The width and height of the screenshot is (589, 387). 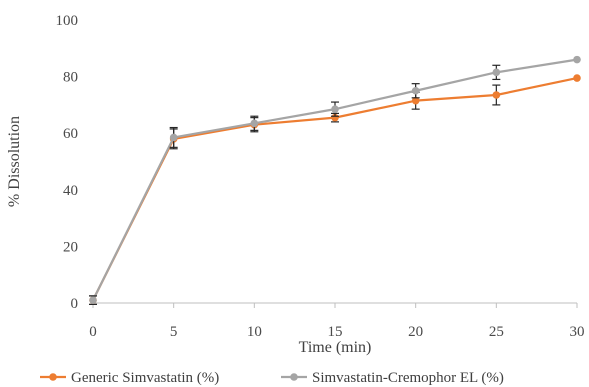 What do you see at coordinates (70, 191) in the screenshot?
I see `y-tick-label: 40` at bounding box center [70, 191].